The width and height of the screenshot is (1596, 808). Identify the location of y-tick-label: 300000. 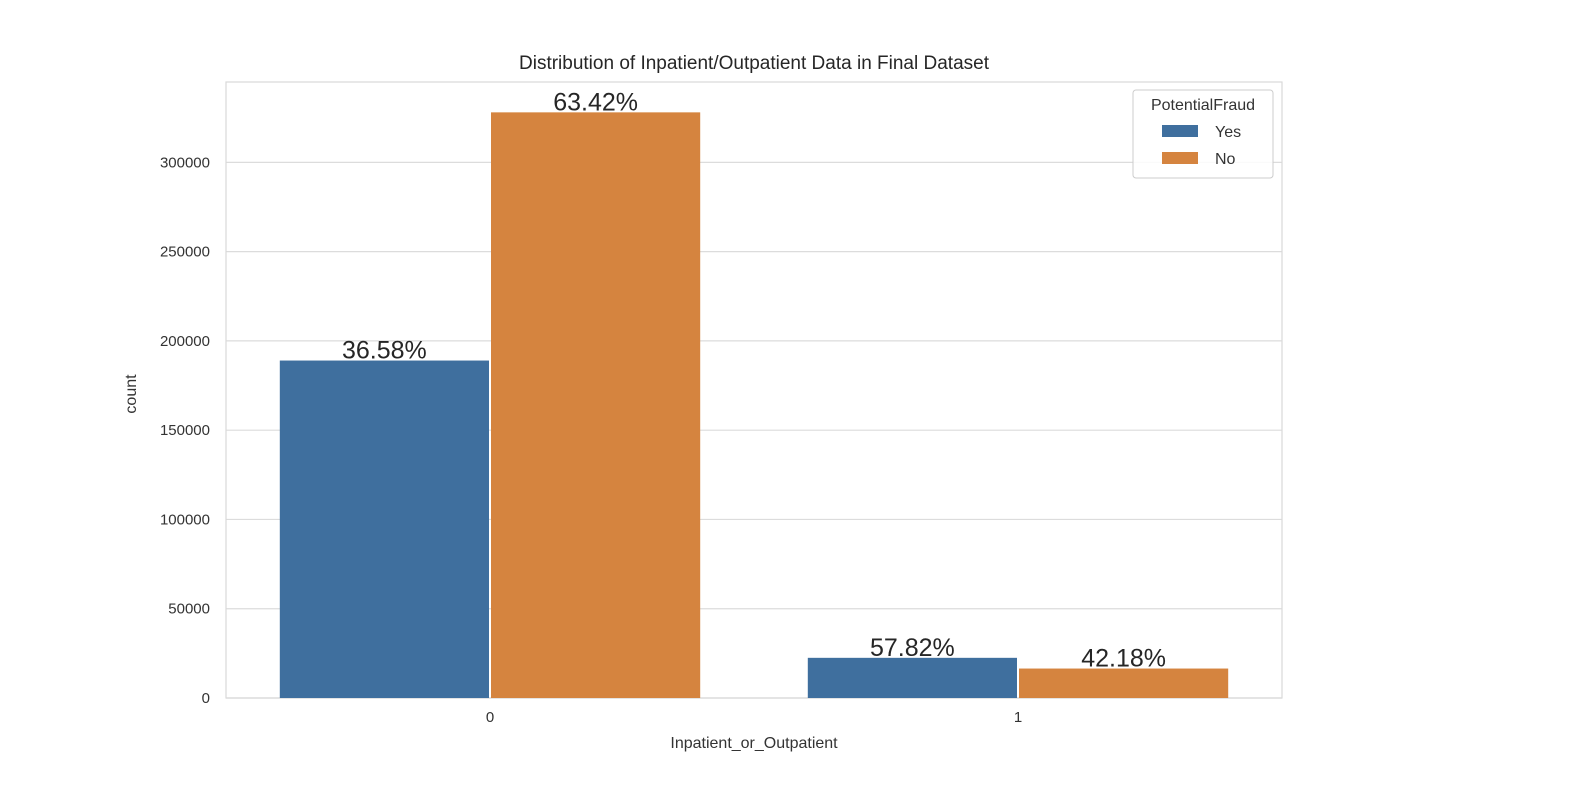
(185, 162).